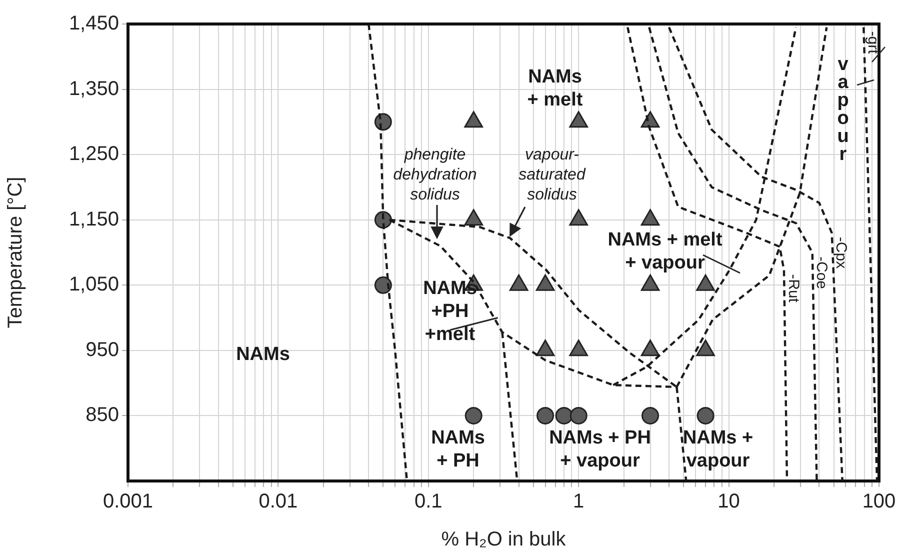  Describe the element at coordinates (665, 252) in the screenshot. I see `annotation: NAMs + melt + vapour` at that location.